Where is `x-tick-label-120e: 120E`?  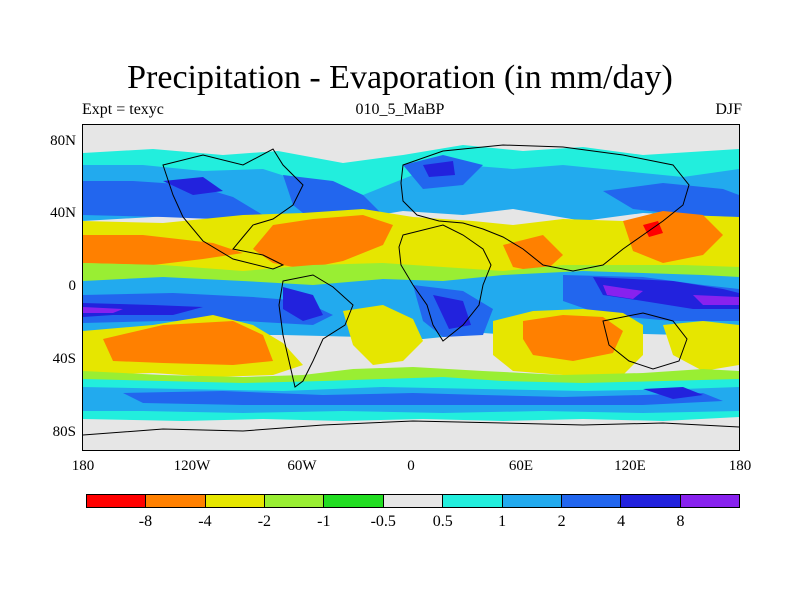
x-tick-label-120e: 120E is located at coordinates (630, 466).